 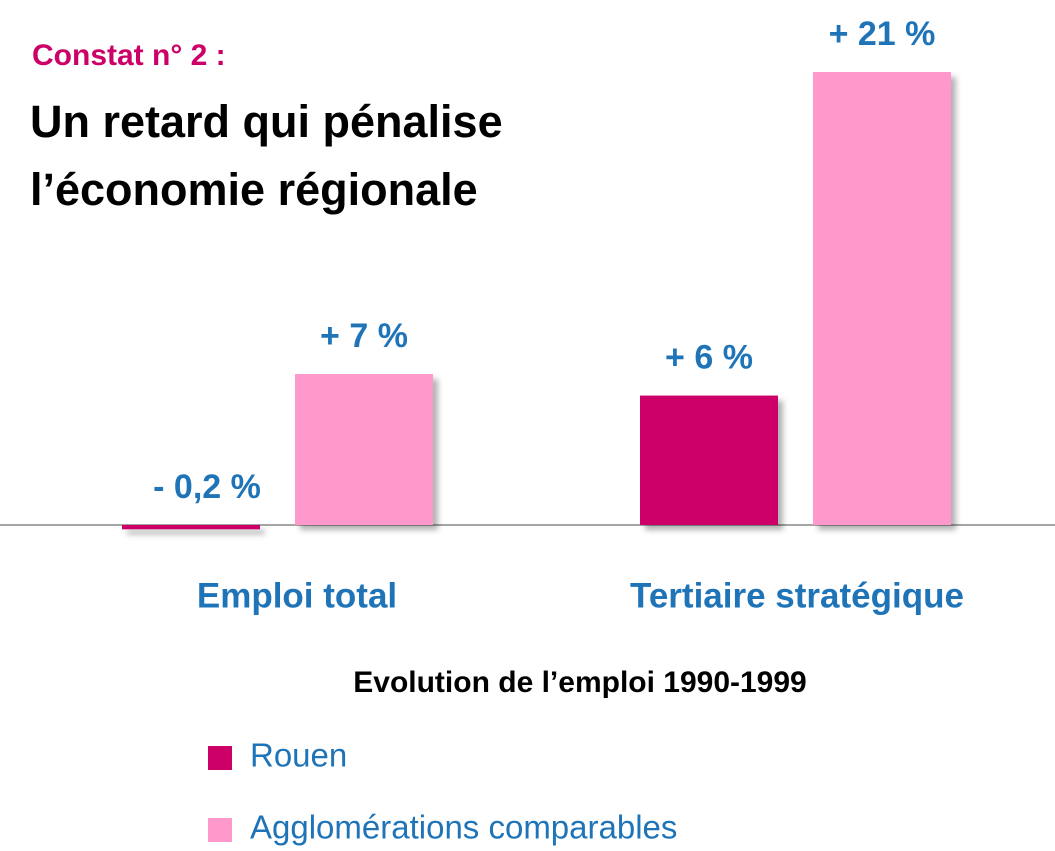 What do you see at coordinates (882, 34) in the screenshot?
I see `data-label: + 21 %` at bounding box center [882, 34].